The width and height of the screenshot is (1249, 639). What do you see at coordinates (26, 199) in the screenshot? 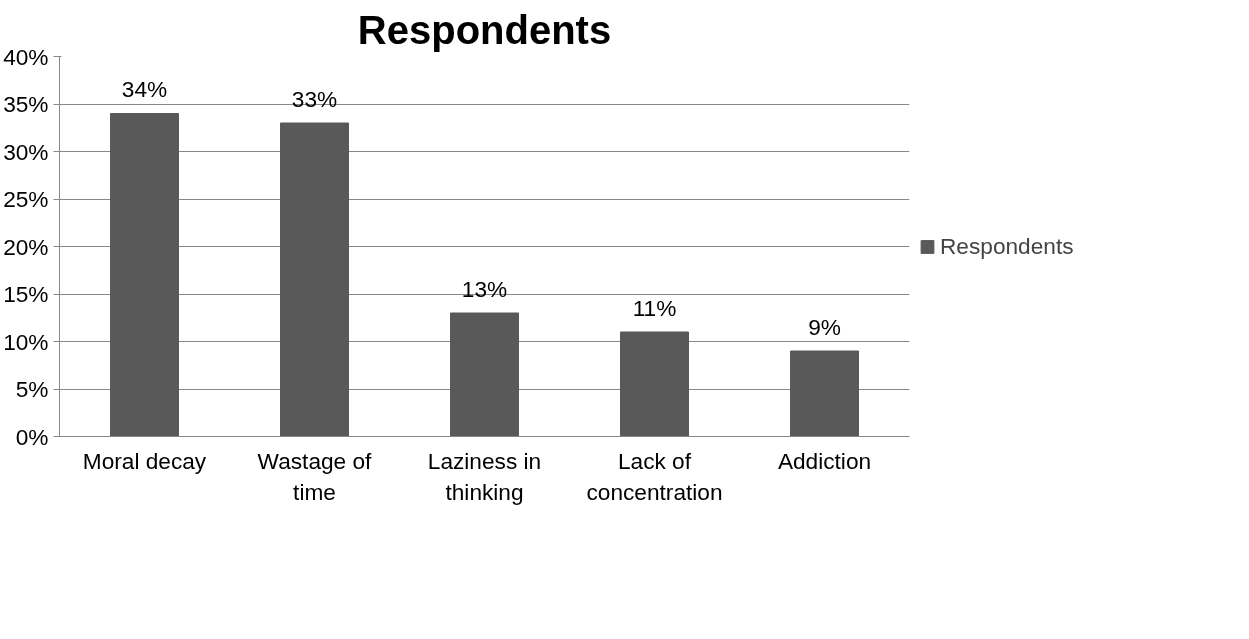
I see `y-tick-label: 25%` at bounding box center [26, 199].